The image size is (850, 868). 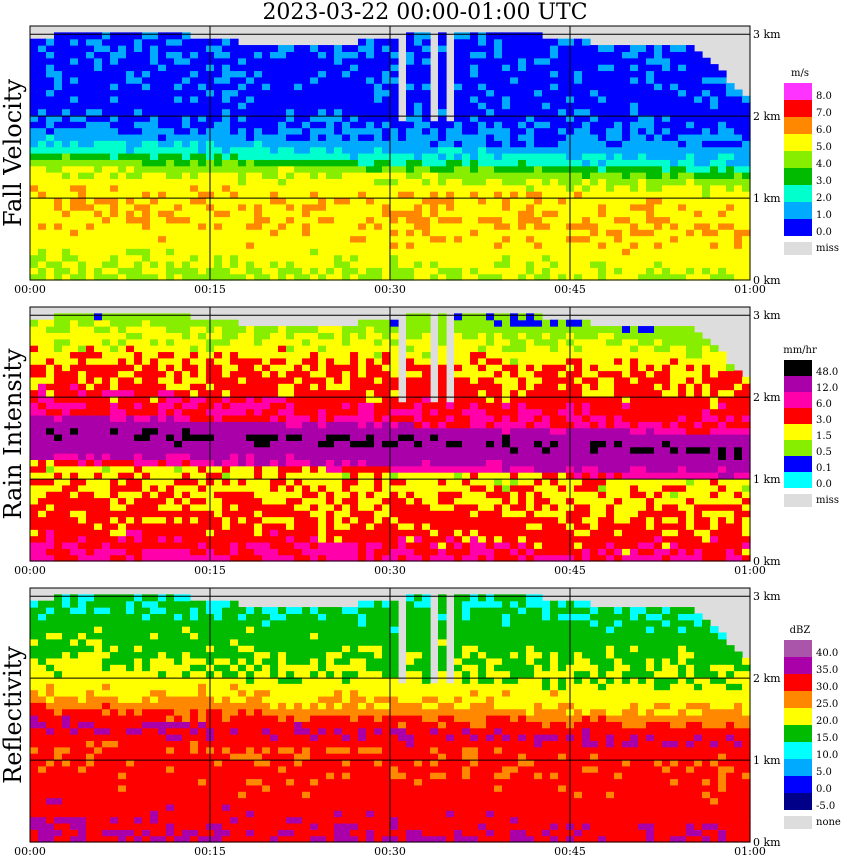 I want to click on legend: mm/hr 48.0 12.0 6.0 3.0 1.5 0.5 0.1 0.0 miss, so click(x=811, y=426).